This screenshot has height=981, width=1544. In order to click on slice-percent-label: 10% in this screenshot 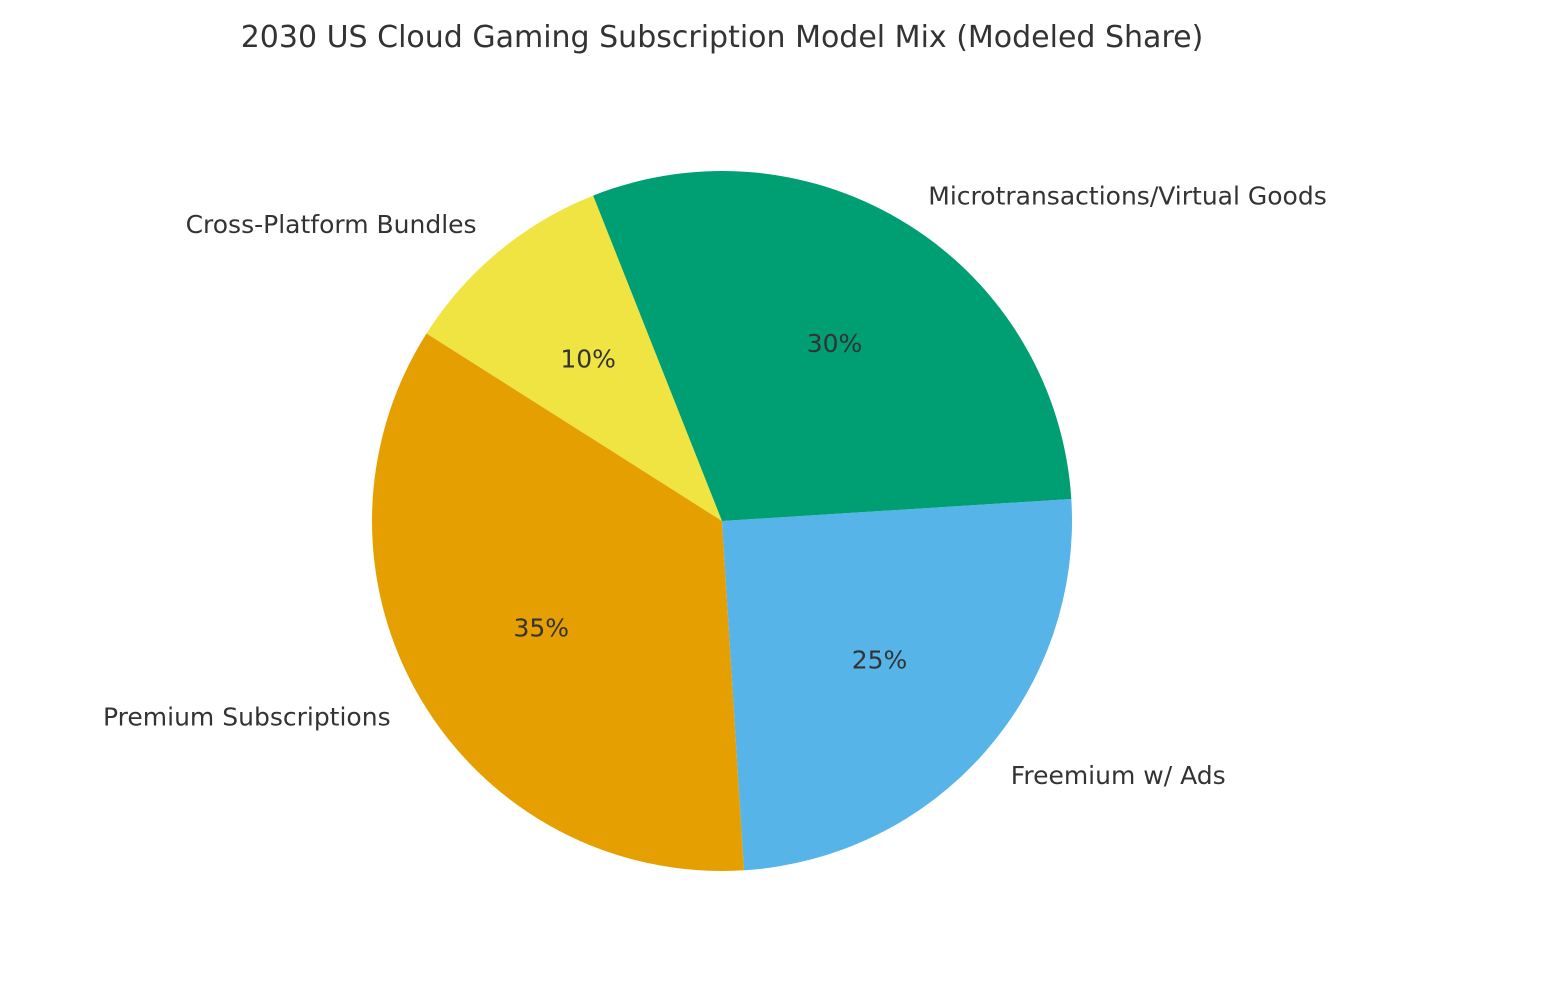, I will do `click(588, 359)`.